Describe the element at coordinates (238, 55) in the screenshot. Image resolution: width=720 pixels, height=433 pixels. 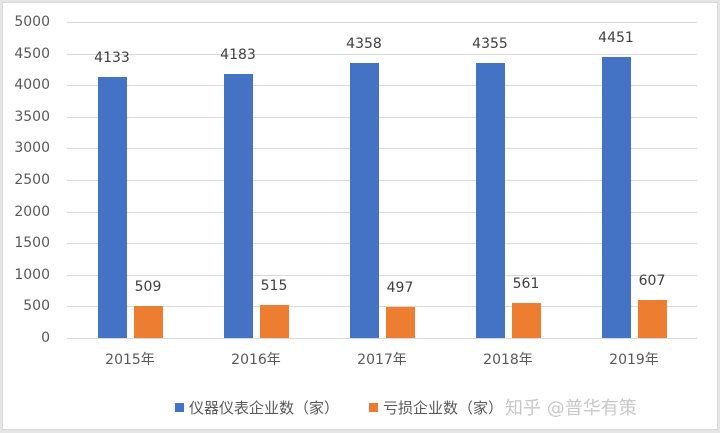
I see `data-label: 4183` at that location.